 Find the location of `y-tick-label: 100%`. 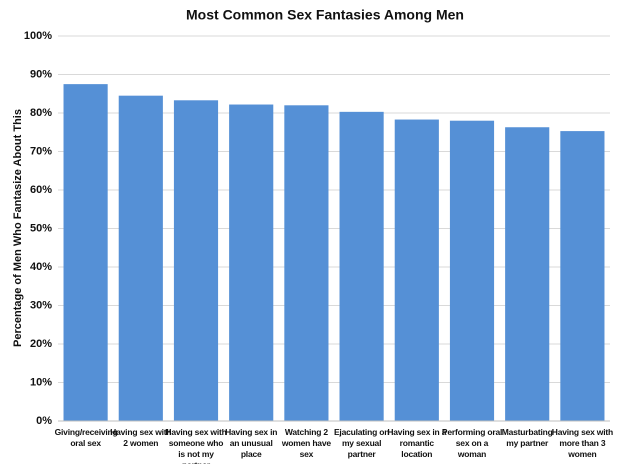

y-tick-label: 100% is located at coordinates (38, 36).